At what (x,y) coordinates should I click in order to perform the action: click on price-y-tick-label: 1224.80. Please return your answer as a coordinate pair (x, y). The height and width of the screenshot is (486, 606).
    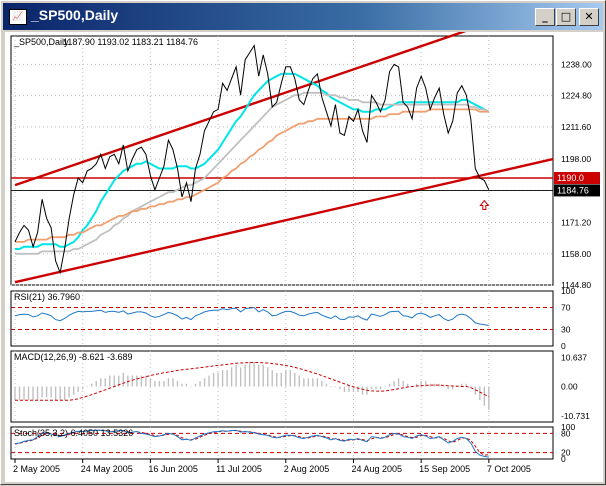
    Looking at the image, I should click on (576, 96).